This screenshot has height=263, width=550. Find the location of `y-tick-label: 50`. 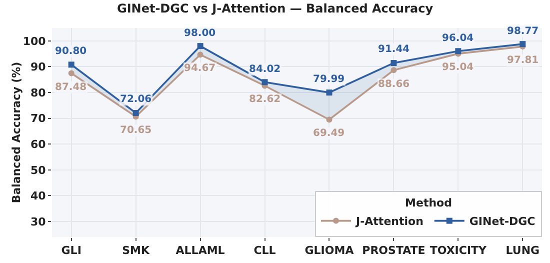

y-tick-label: 50 is located at coordinates (38, 170).